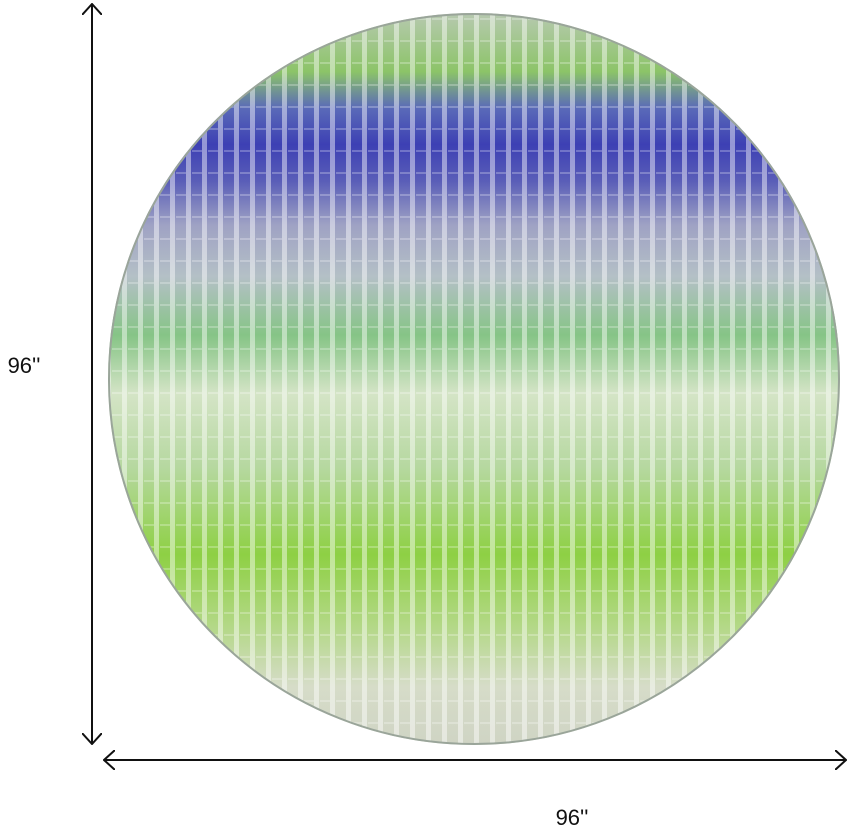 Image resolution: width=850 pixels, height=834 pixels. I want to click on height-label: 96'', so click(24, 365).